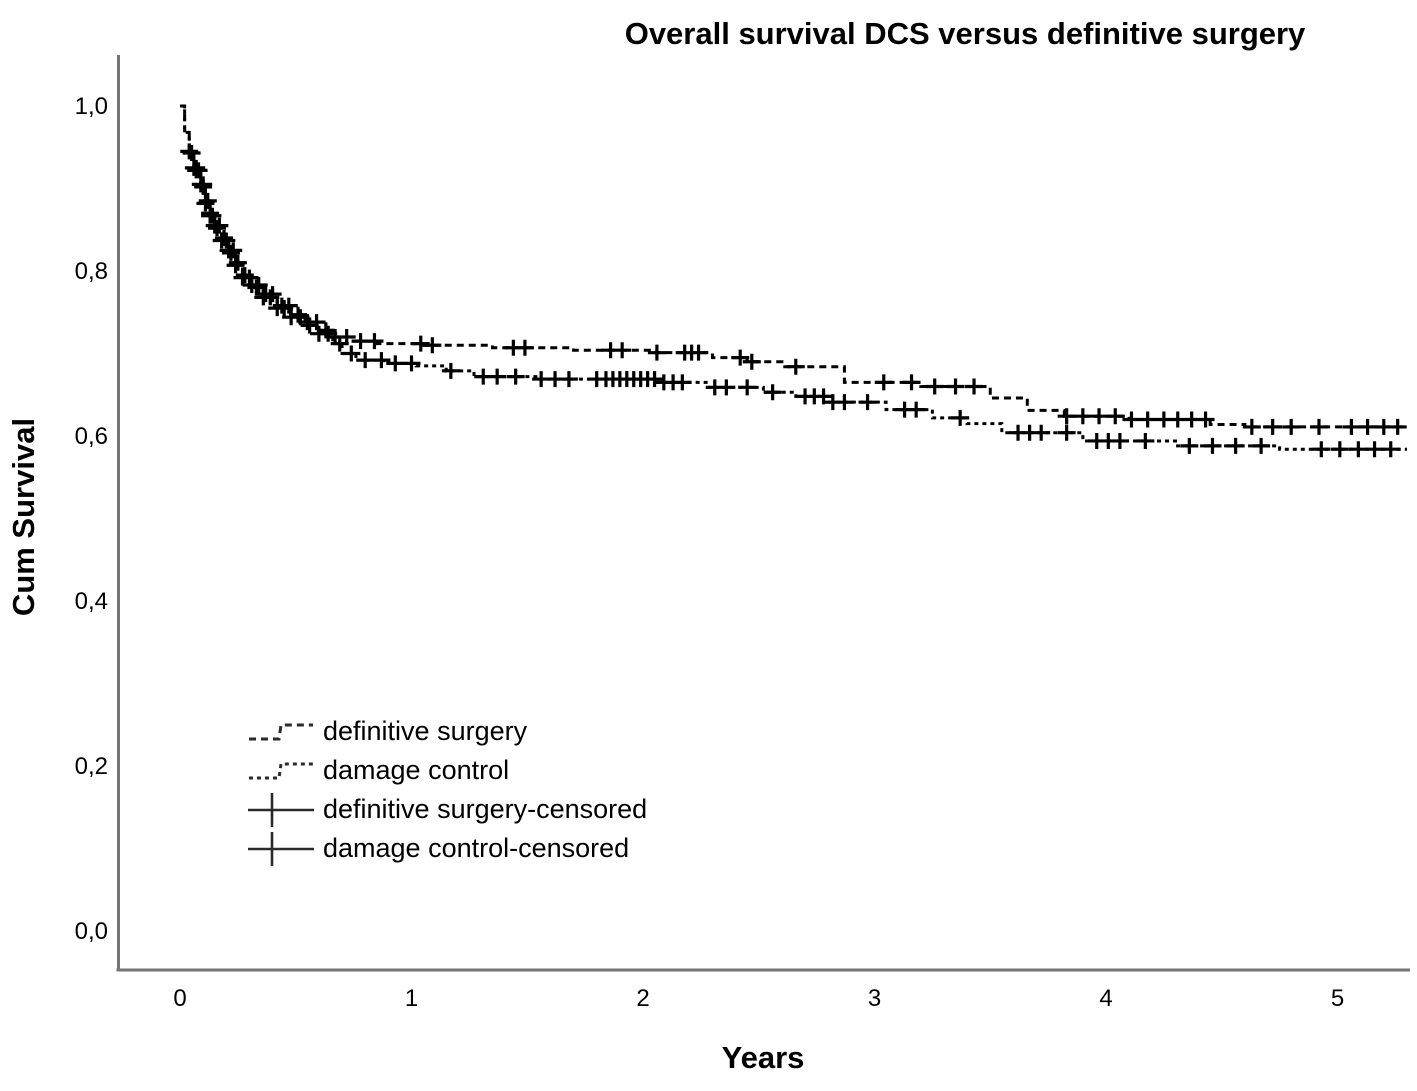 The image size is (1417, 1091). Describe the element at coordinates (281, 770) in the screenshot. I see `damage-control-line-icon` at that location.